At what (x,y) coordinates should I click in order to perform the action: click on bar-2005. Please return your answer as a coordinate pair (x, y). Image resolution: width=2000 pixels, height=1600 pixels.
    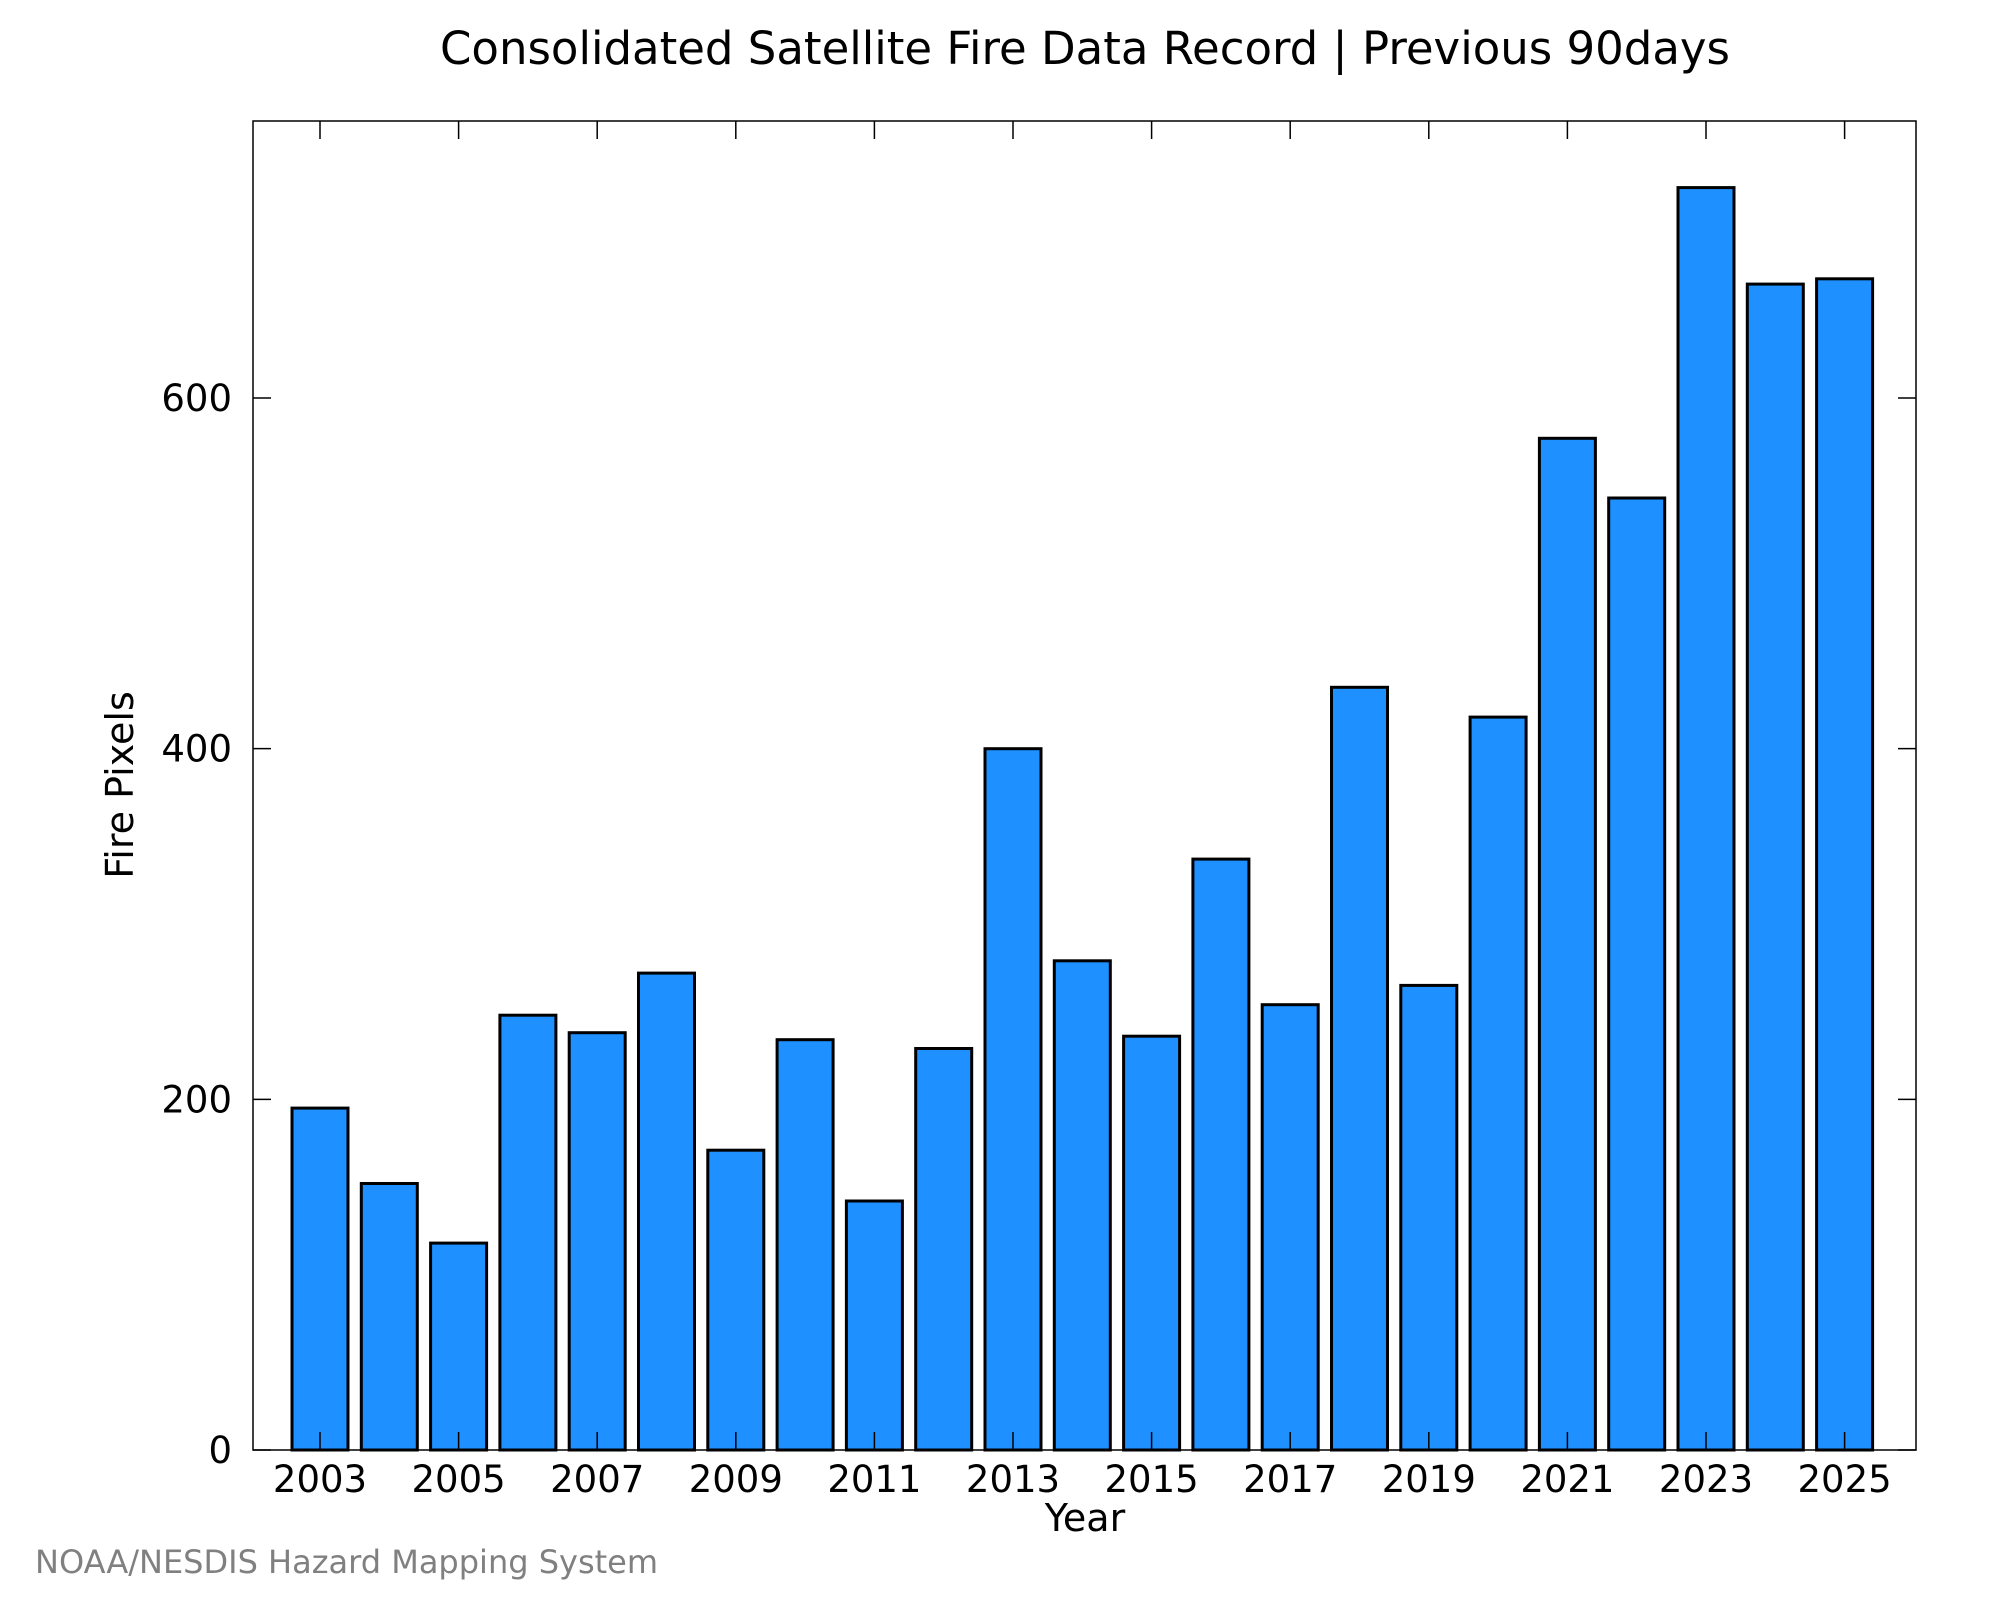
    Looking at the image, I should click on (459, 1346).